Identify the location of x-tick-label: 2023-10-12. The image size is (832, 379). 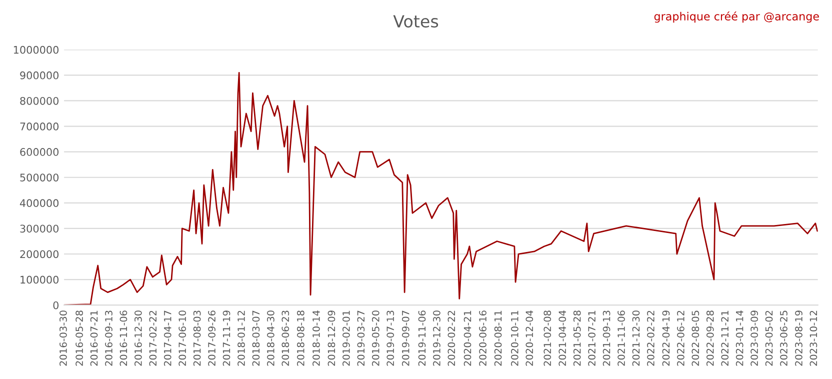
(814, 338).